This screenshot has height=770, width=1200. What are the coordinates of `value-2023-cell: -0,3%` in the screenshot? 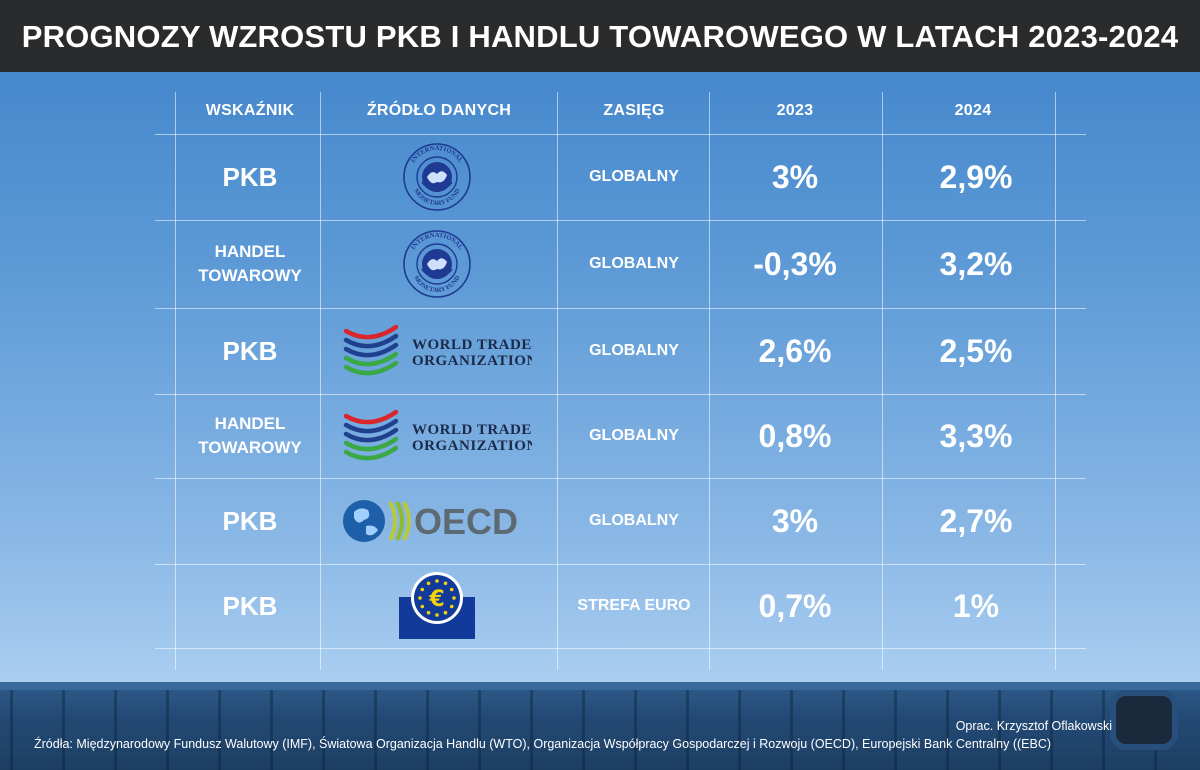 It's located at (795, 263).